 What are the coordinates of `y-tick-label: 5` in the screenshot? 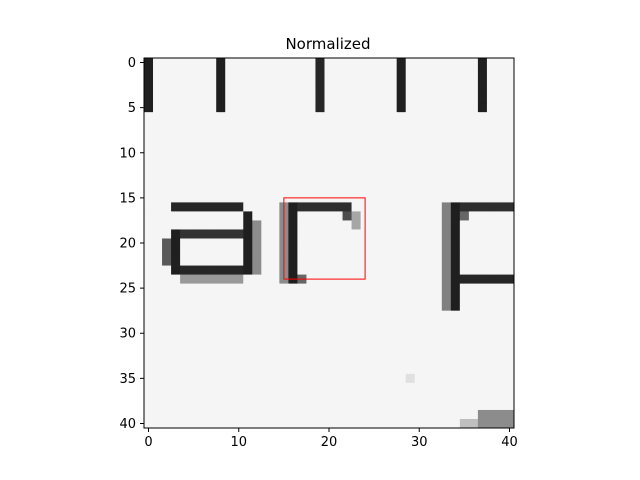 It's located at (132, 108).